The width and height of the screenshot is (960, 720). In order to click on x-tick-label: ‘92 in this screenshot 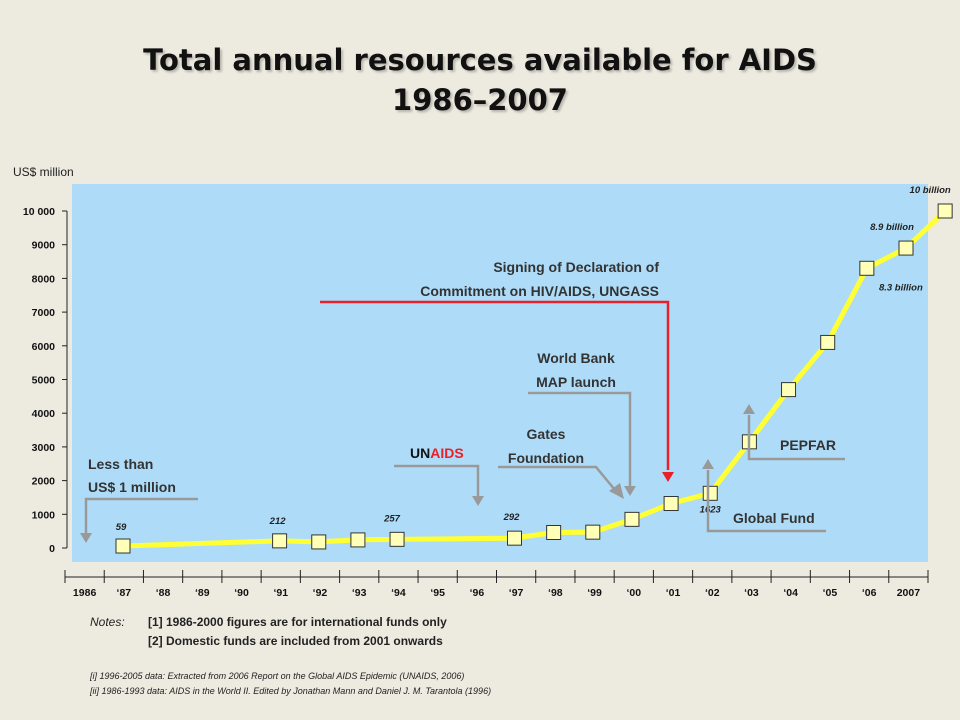, I will do `click(320, 593)`.